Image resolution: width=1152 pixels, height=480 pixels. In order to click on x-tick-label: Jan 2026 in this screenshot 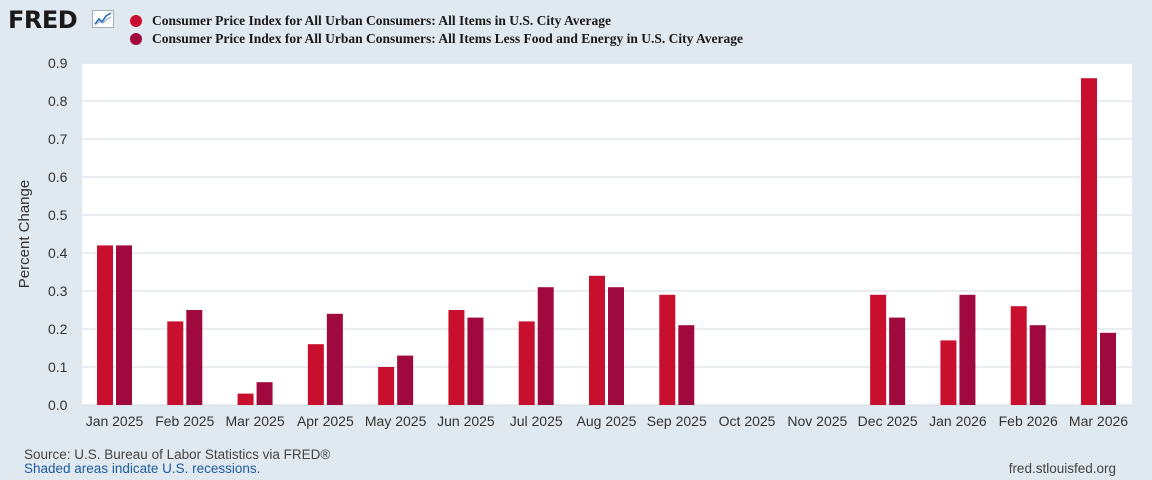, I will do `click(958, 421)`.